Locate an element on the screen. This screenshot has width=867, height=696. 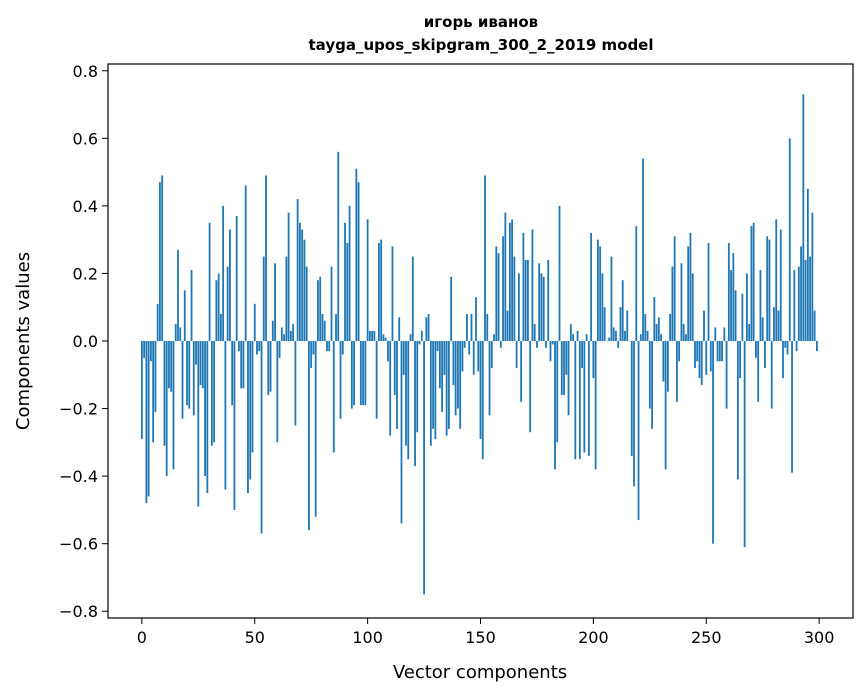
y-tick-label: 0.8 is located at coordinates (85, 71).